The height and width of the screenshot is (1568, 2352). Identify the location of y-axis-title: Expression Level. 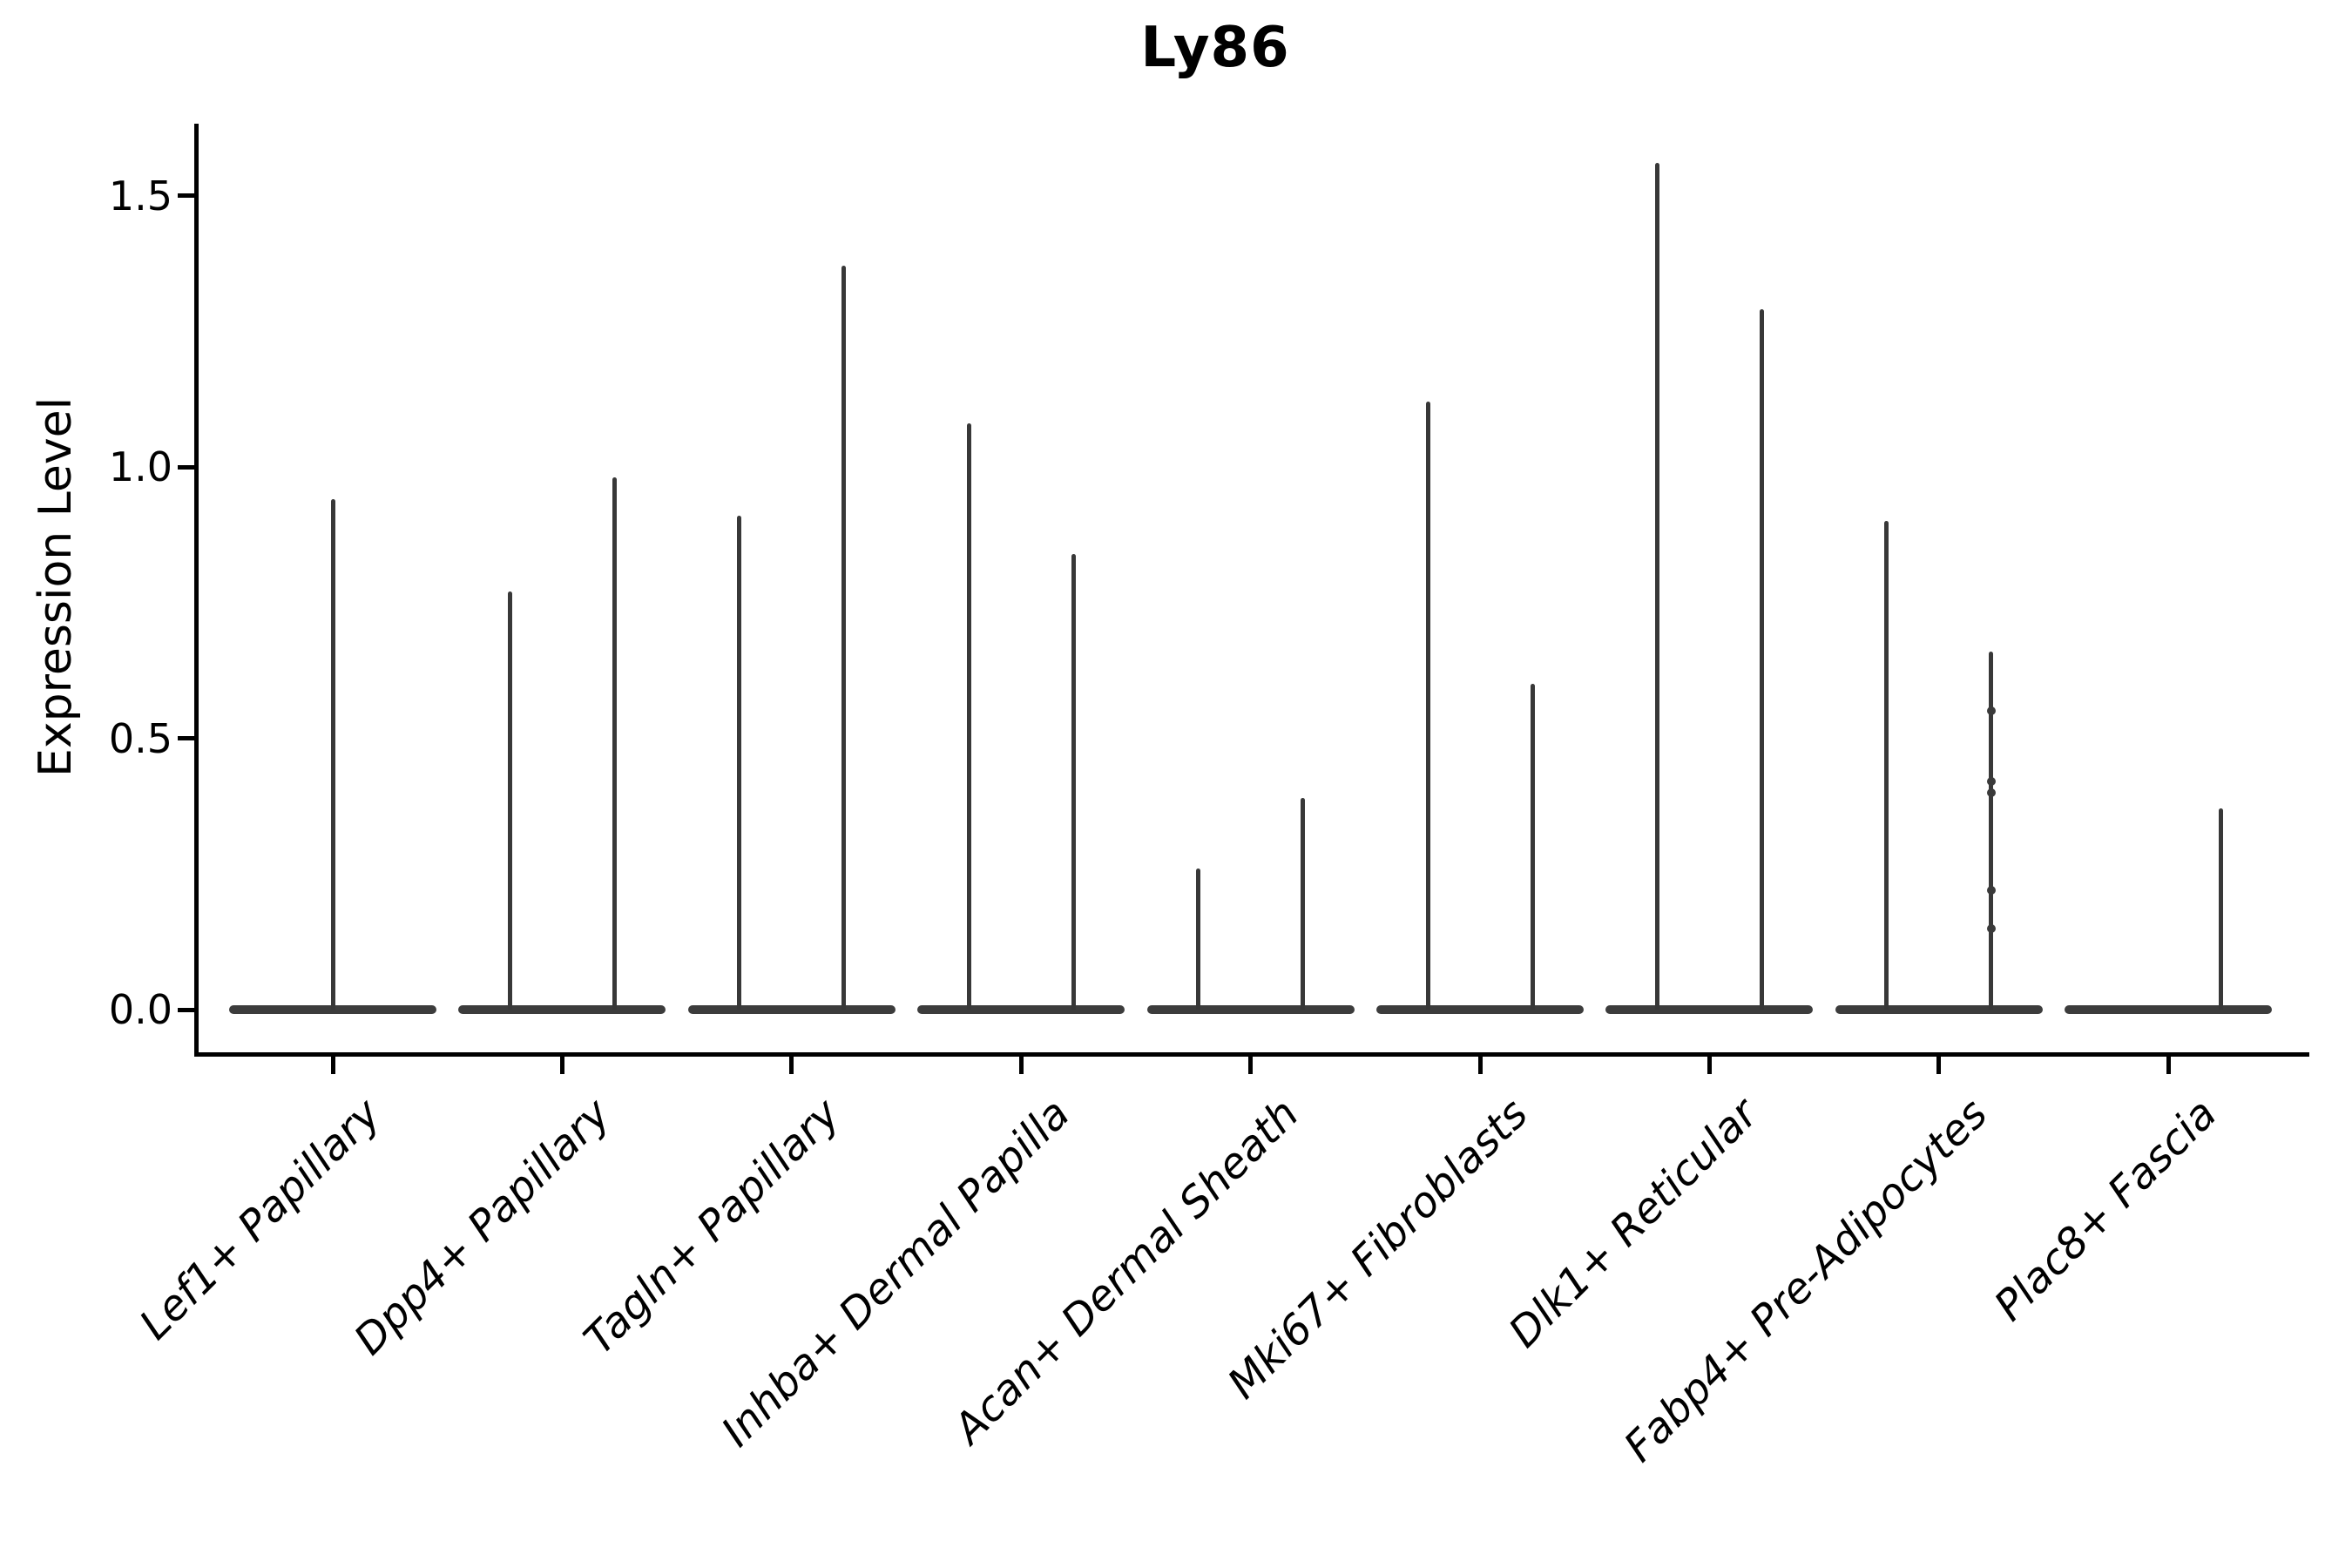
(56, 587).